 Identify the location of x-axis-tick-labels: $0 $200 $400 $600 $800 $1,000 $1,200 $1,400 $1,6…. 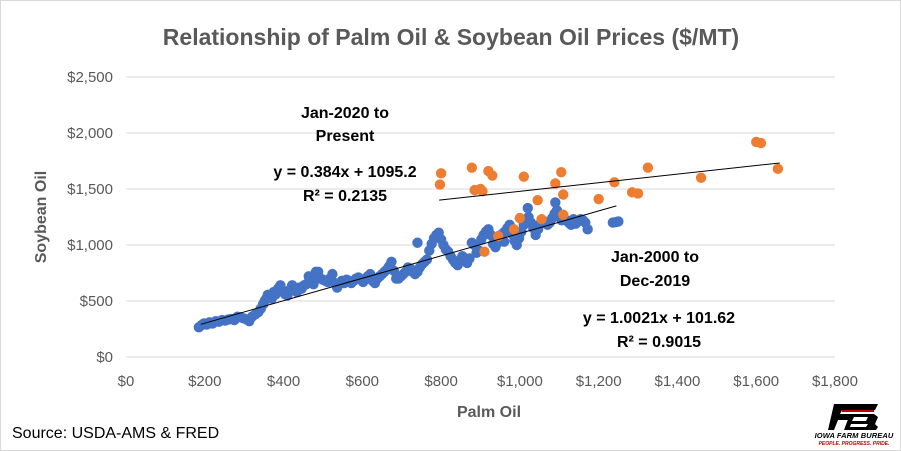
(488, 381).